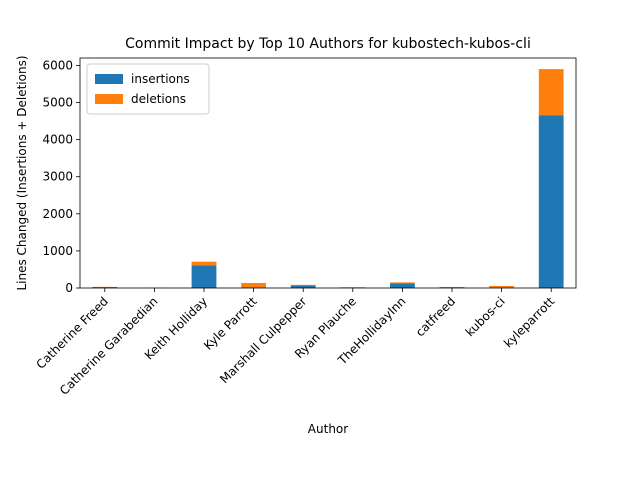 Image resolution: width=640 pixels, height=480 pixels. What do you see at coordinates (263, 340) in the screenshot?
I see `x-tick-label-4: Marshall Culpepper` at bounding box center [263, 340].